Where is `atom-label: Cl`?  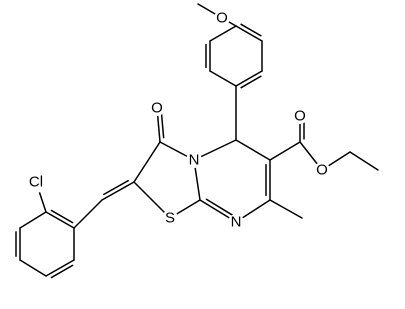
atom-label: Cl is located at coordinates (36, 182).